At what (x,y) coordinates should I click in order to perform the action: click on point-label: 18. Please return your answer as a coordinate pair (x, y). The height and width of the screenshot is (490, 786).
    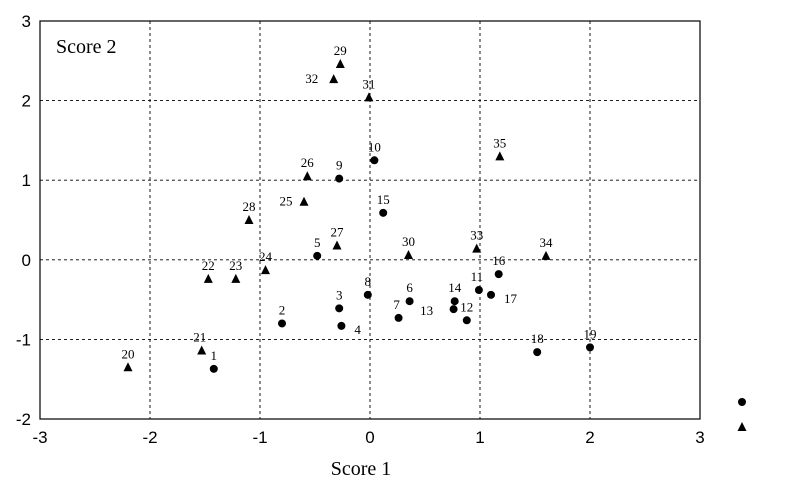
    Looking at the image, I should click on (537, 338).